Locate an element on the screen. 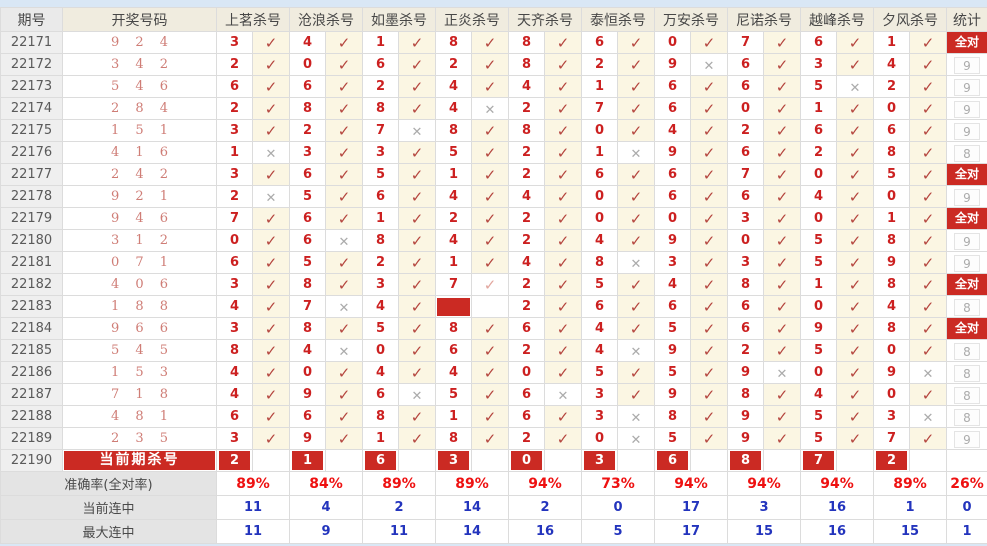 The width and height of the screenshot is (987, 546). period-cell: 22188 is located at coordinates (32, 417).